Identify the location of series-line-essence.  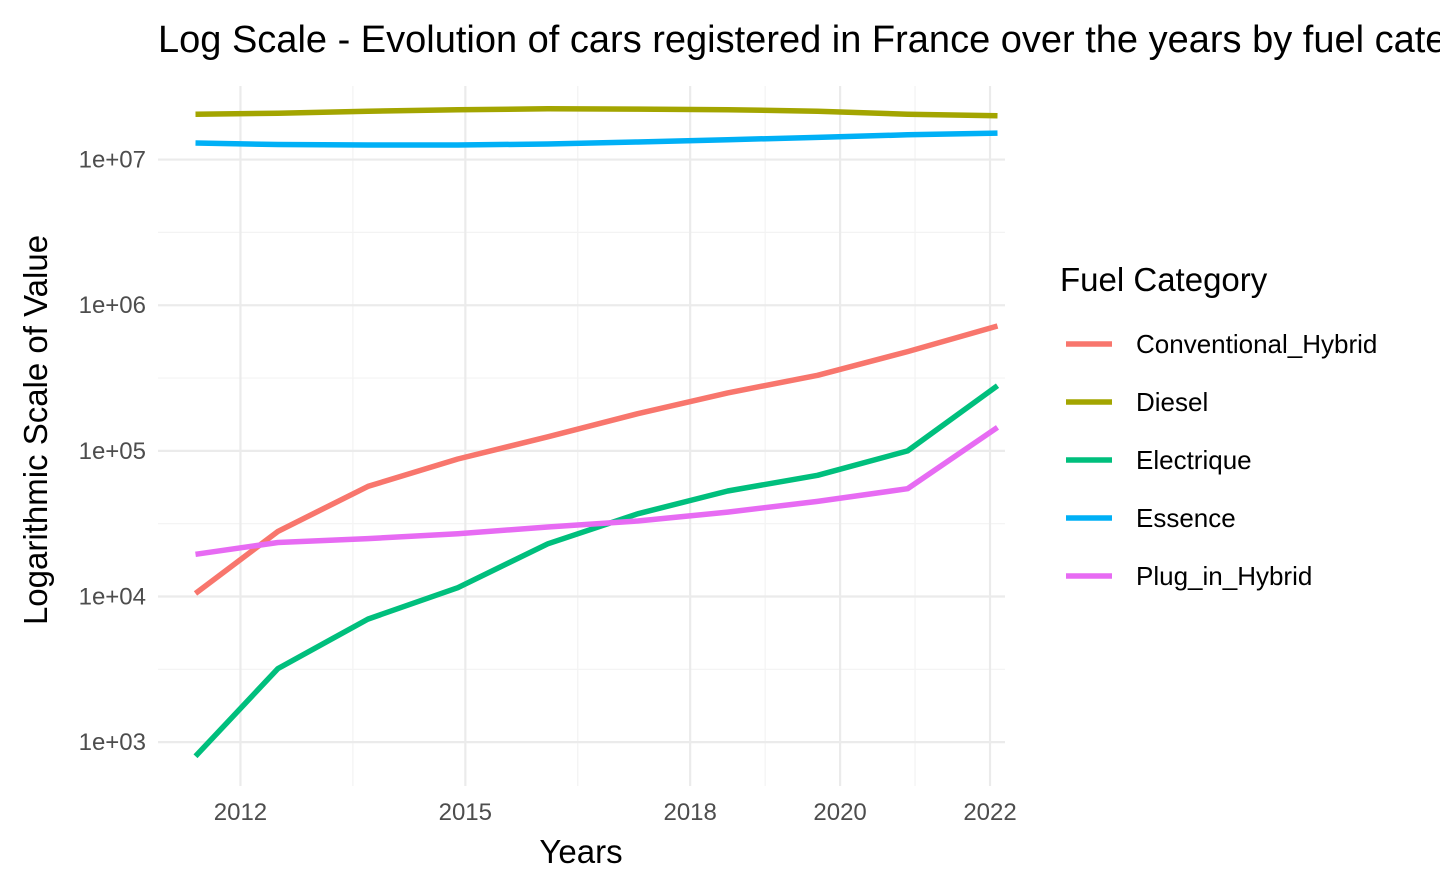
(596, 139).